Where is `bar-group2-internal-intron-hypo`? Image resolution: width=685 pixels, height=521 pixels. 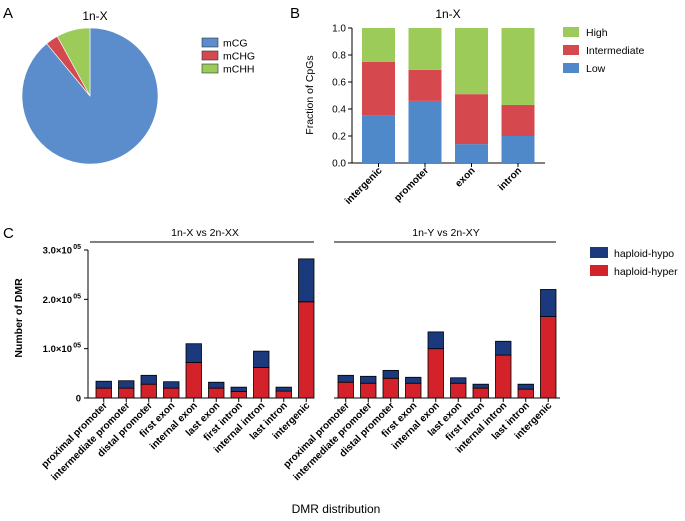
bar-group2-internal-intron-hypo is located at coordinates (503, 348).